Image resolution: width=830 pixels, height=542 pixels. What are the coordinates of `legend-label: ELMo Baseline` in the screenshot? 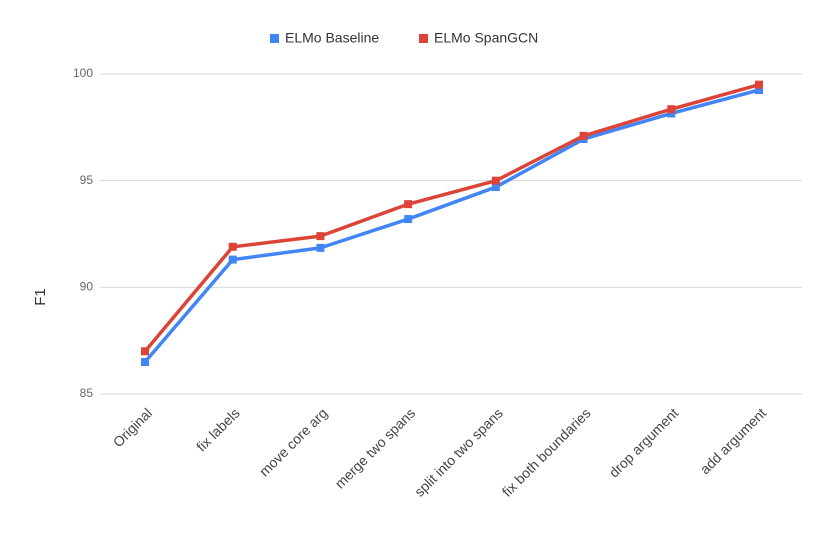 It's located at (332, 38).